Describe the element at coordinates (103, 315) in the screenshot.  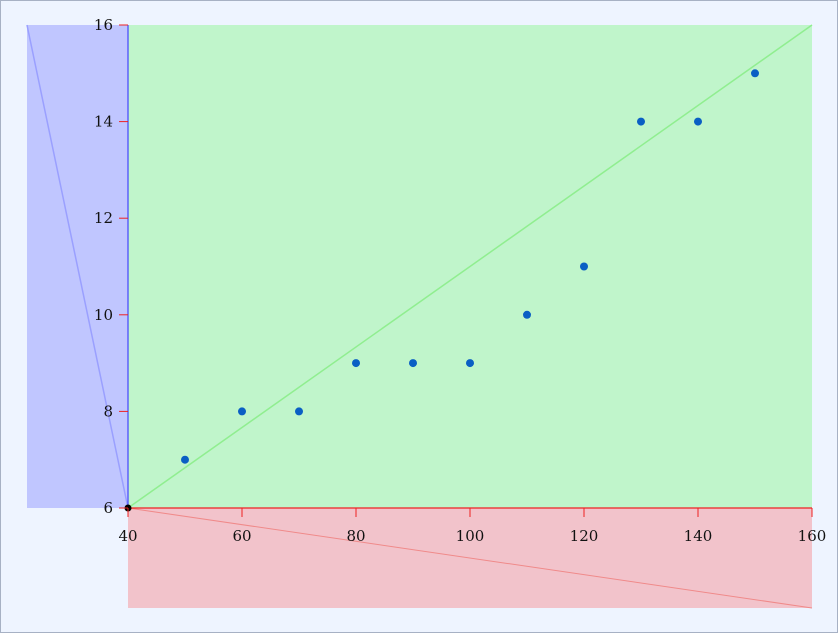
I see `y-tick-label: 10` at that location.